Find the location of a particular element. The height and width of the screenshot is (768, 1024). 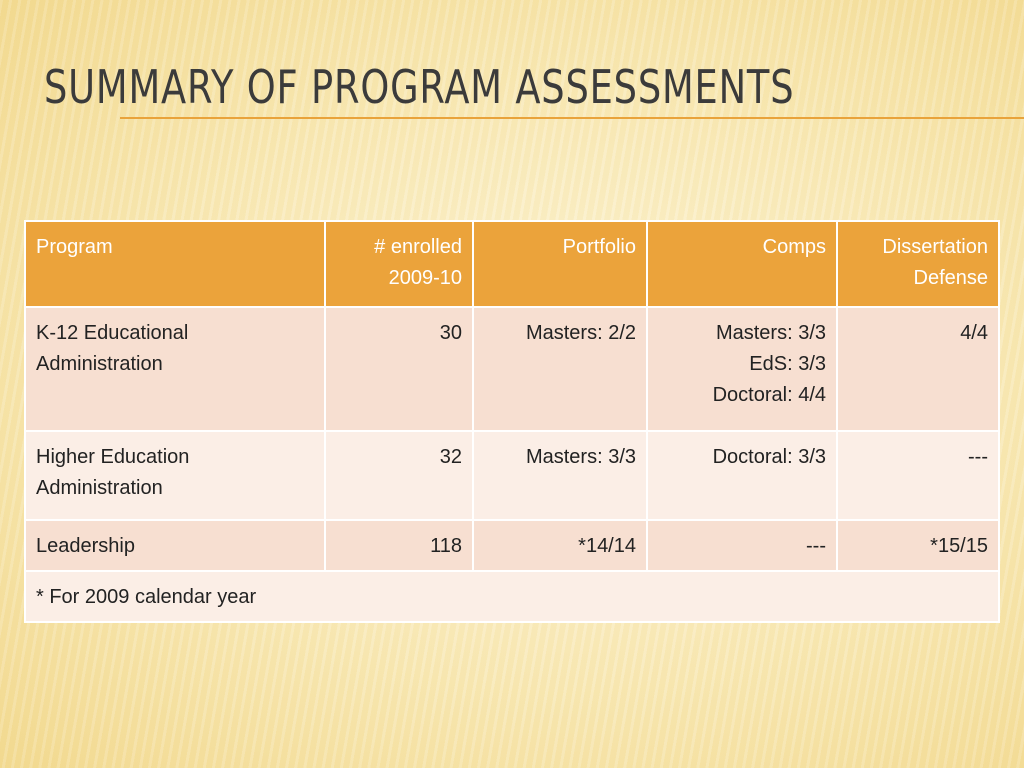

cell-program: Higher Education Administration is located at coordinates (175, 475).